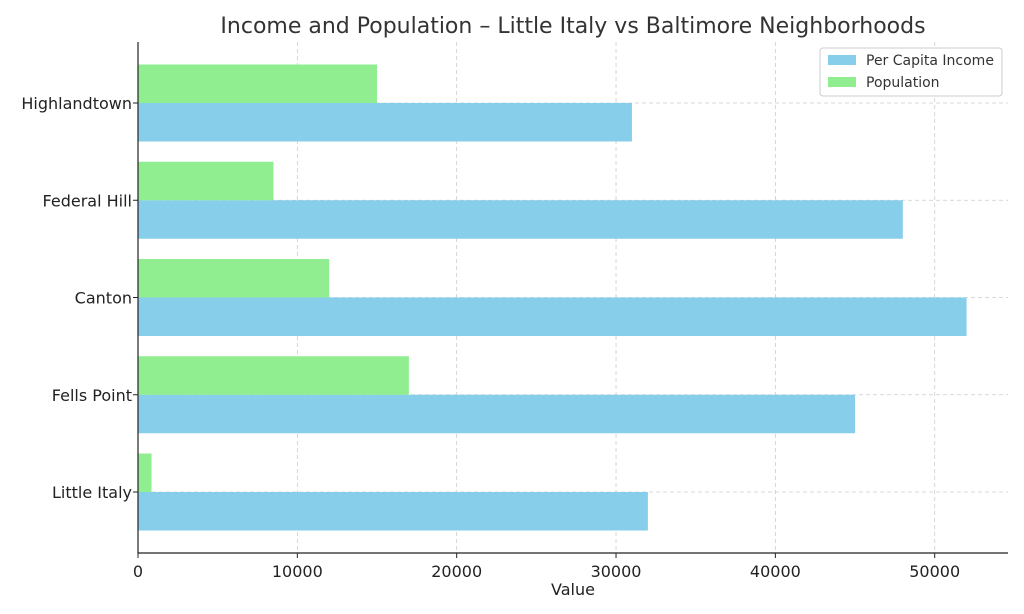 This screenshot has width=1024, height=614. I want to click on legend: Per Capita Income Population, so click(911, 72).